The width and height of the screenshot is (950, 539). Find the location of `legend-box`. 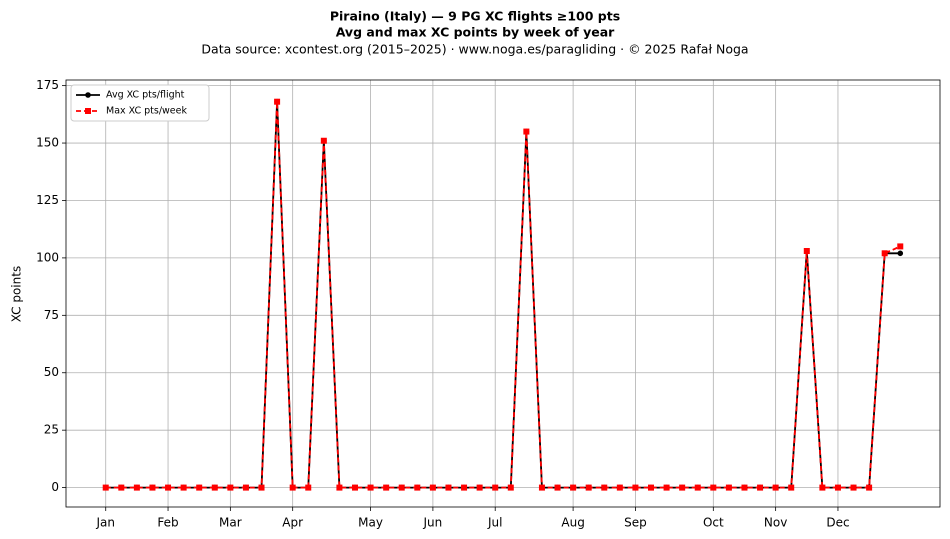

legend-box is located at coordinates (140, 103).